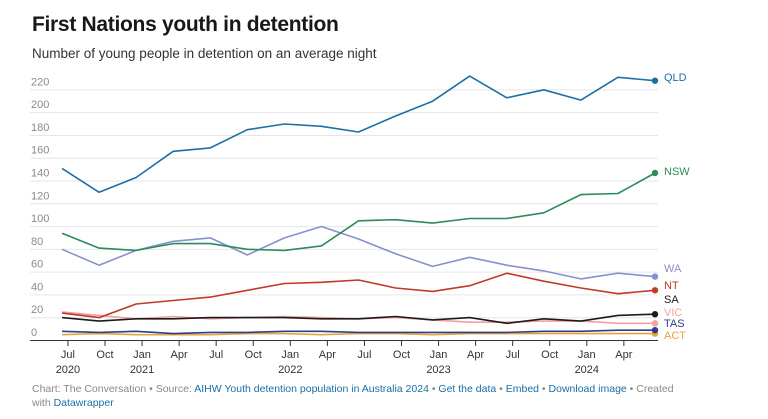 This screenshot has height=419, width=768. Describe the element at coordinates (40, 207) in the screenshot. I see `y-axis-ticks: 0 20 40 60 80 100 120 140 160 180 200 220` at that location.